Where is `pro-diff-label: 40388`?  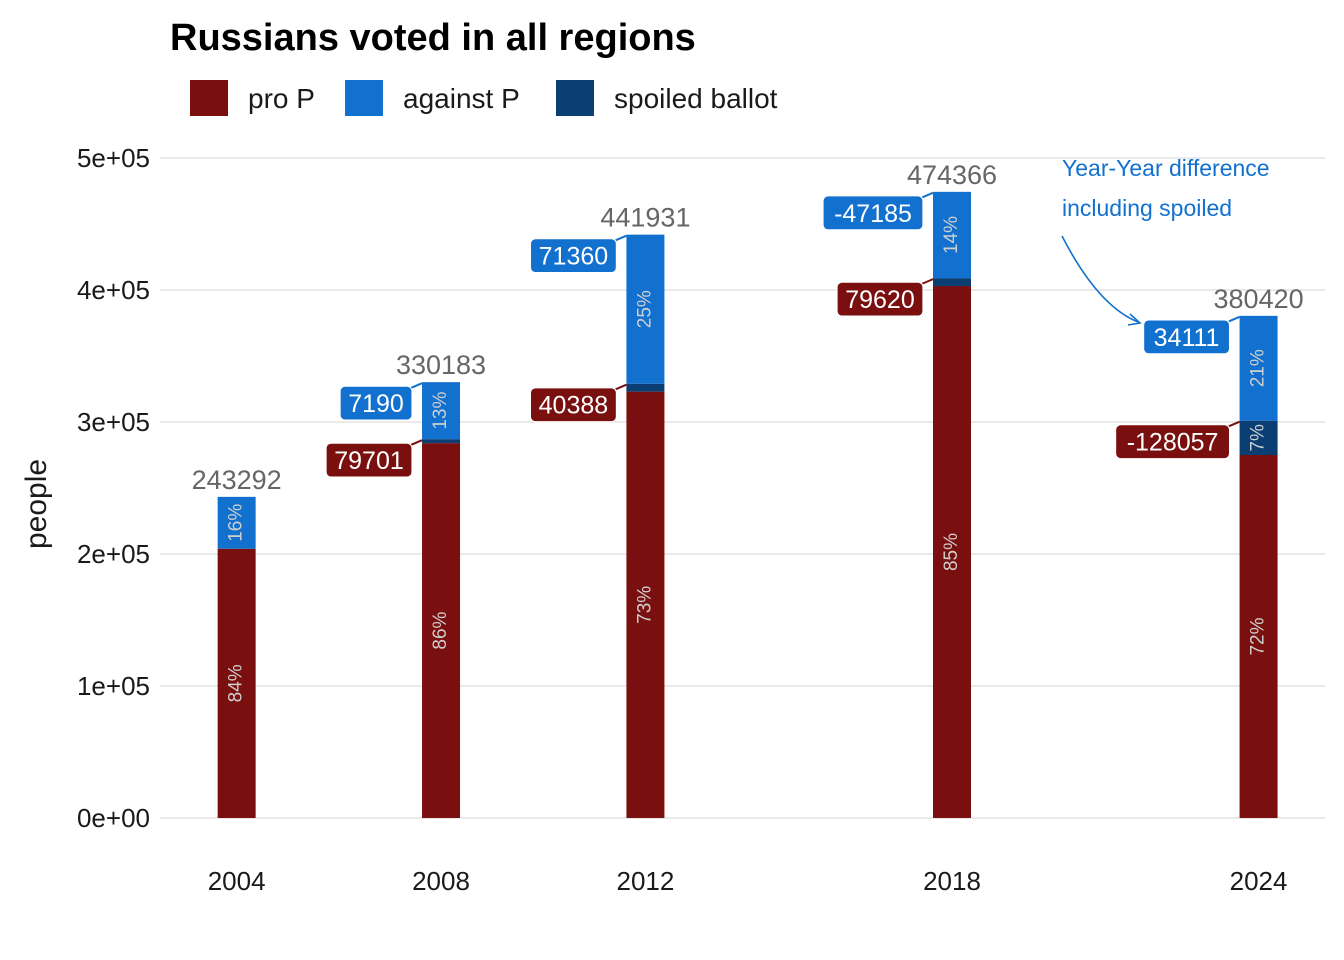
pro-diff-label: 40388 is located at coordinates (574, 406).